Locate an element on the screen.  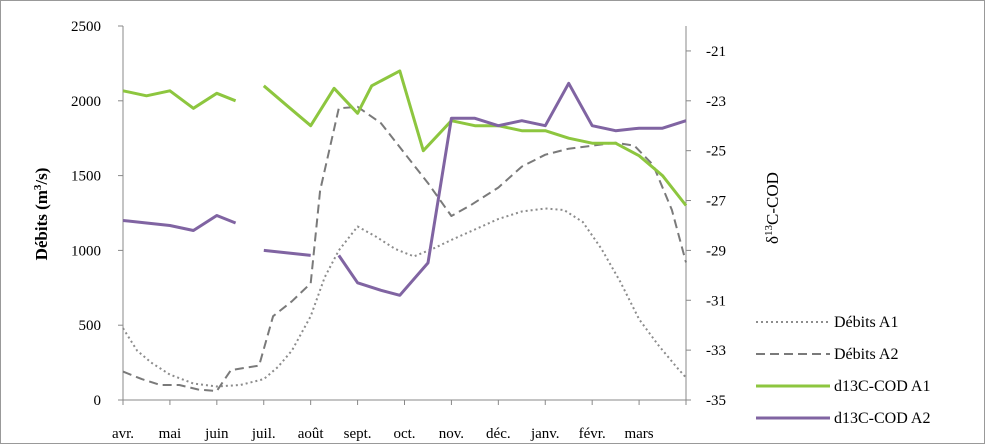
legend-item: Débits A1 is located at coordinates (827, 322).